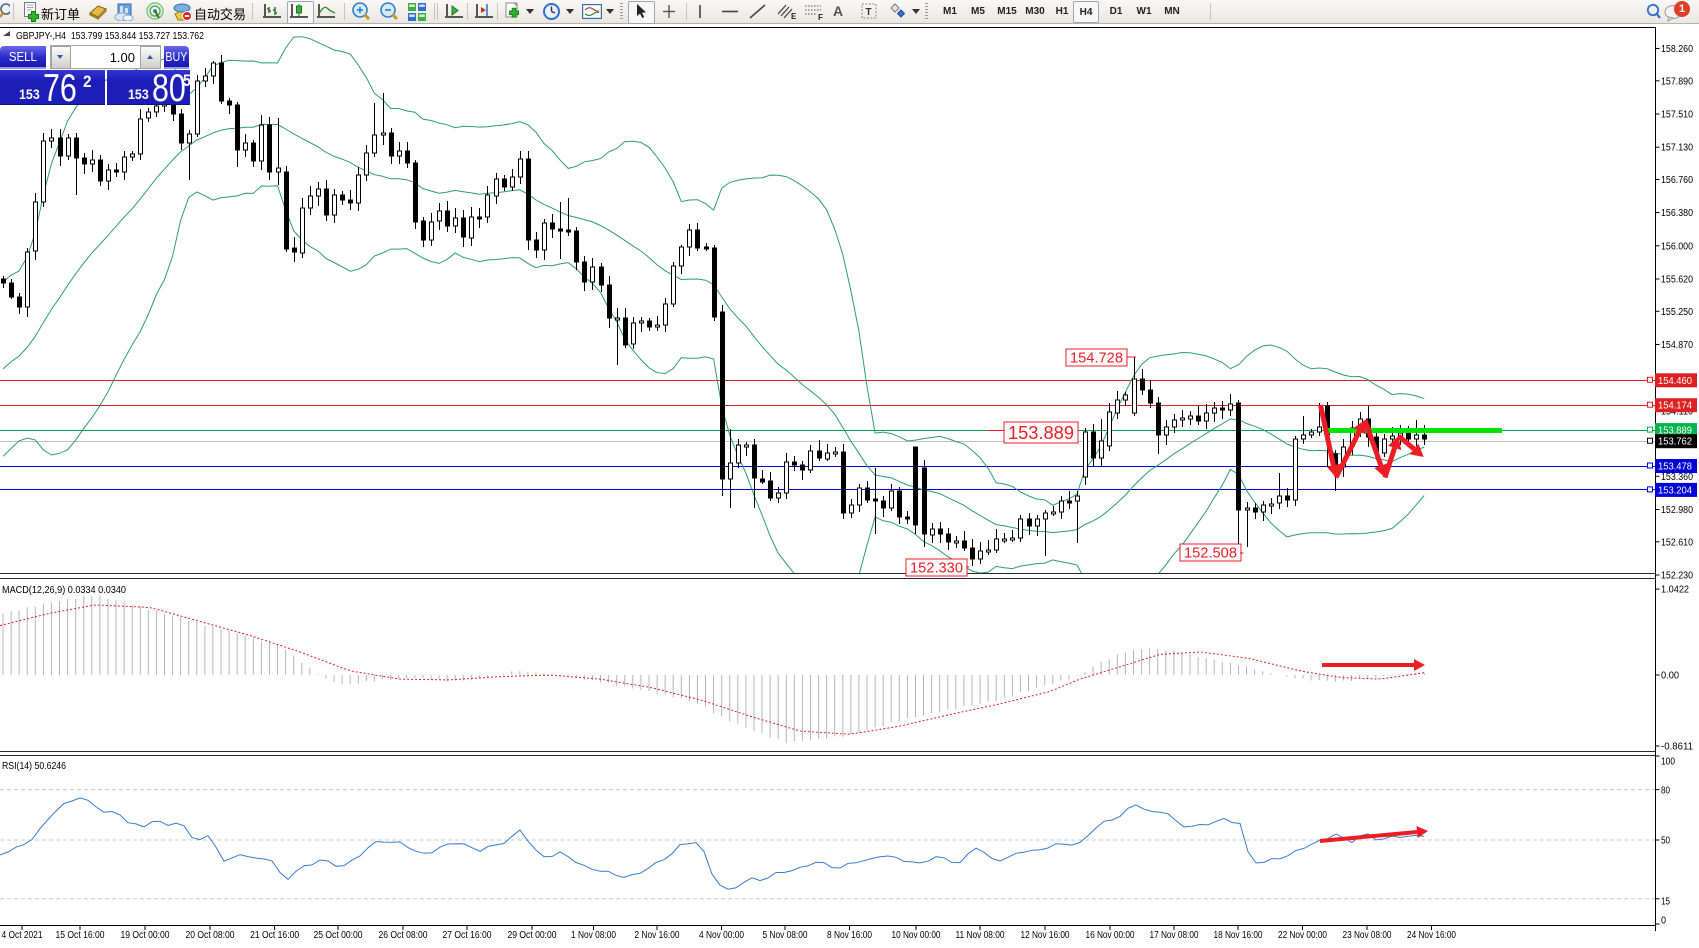 The image size is (1699, 948). Describe the element at coordinates (1675, 442) in the screenshot. I see `svg-text: 153.762` at that location.